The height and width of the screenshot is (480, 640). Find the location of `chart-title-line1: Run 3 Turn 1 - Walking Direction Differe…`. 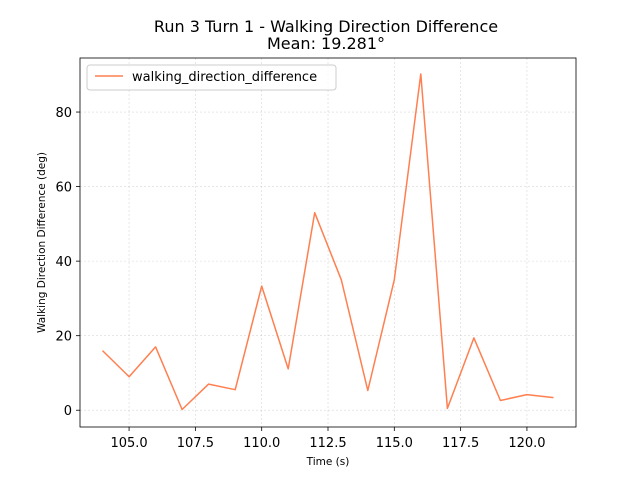

chart-title-line1: Run 3 Turn 1 - Walking Direction Differe… is located at coordinates (326, 26).